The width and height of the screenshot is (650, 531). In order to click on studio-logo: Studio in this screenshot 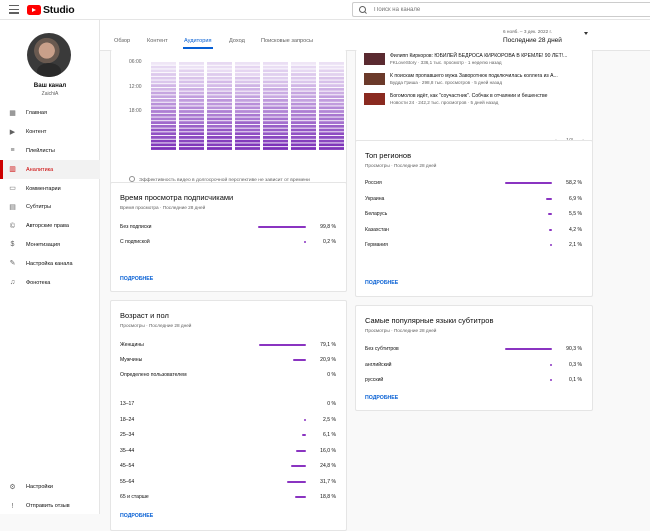, I will do `click(51, 10)`.